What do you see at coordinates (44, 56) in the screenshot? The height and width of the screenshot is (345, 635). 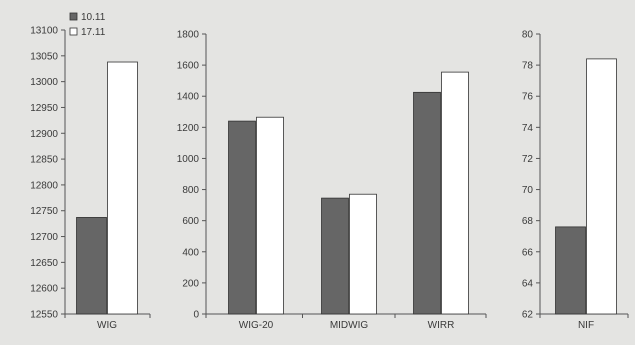 I see `y-tick-label: 13050` at bounding box center [44, 56].